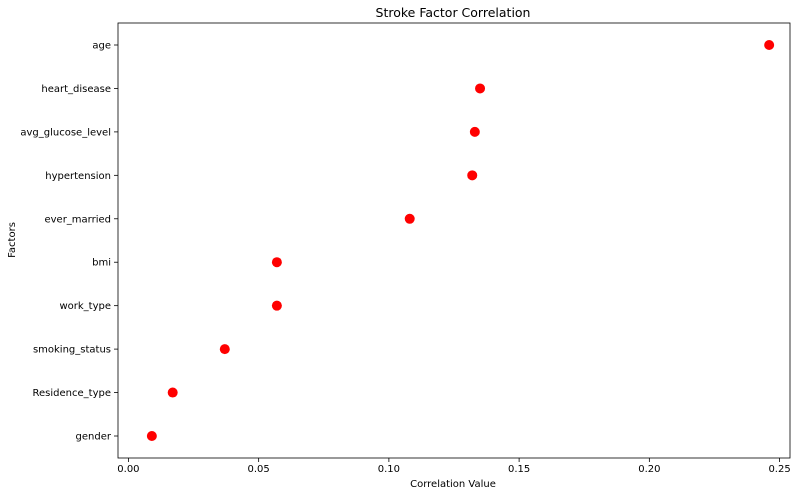  What do you see at coordinates (151, 436) in the screenshot?
I see `data-point-gender` at bounding box center [151, 436].